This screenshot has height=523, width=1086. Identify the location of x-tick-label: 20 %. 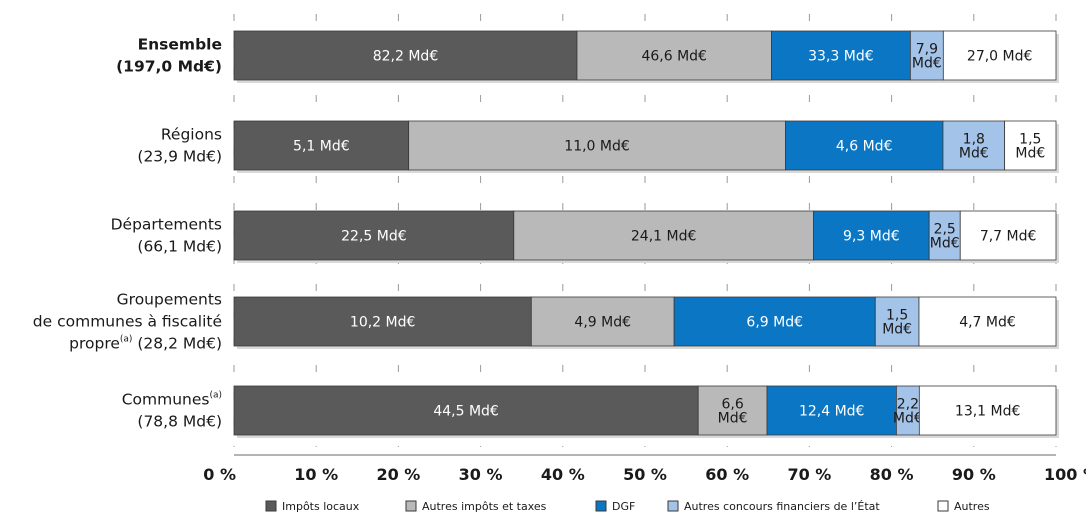
(398, 474).